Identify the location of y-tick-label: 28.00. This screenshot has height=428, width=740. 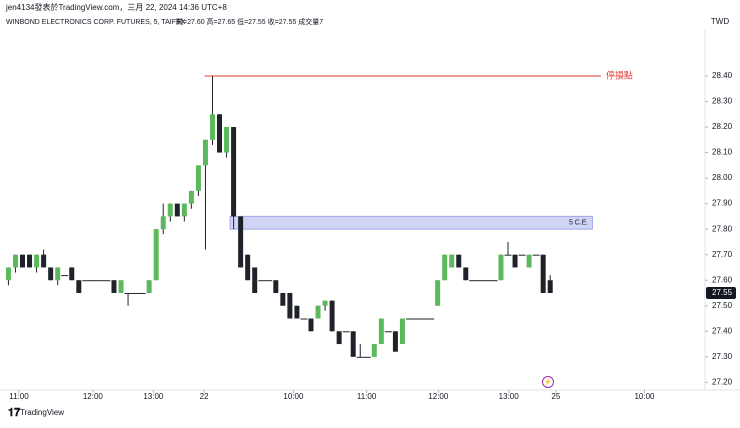
(722, 177).